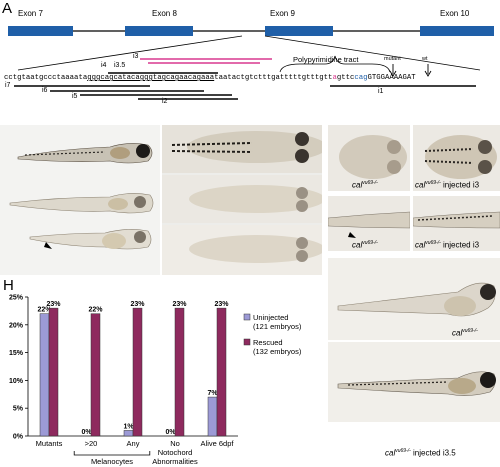 The image size is (500, 467). What do you see at coordinates (8, 285) in the screenshot?
I see `panel-label-h: H` at bounding box center [8, 285].